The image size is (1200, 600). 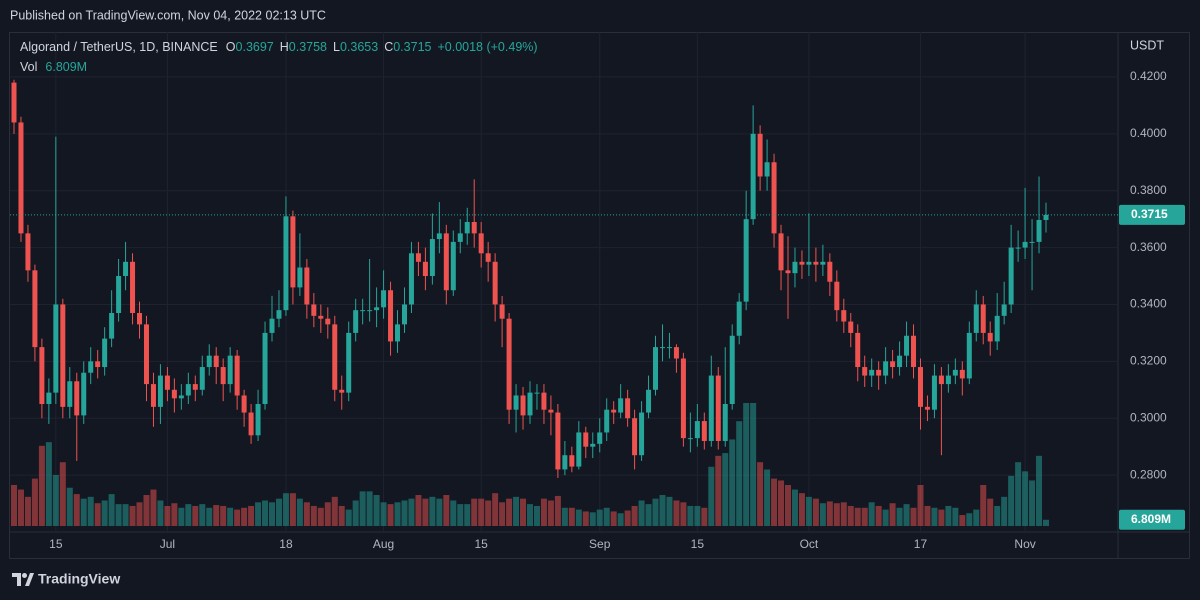 I want to click on x-tick-label: Nov, so click(x=1024, y=544).